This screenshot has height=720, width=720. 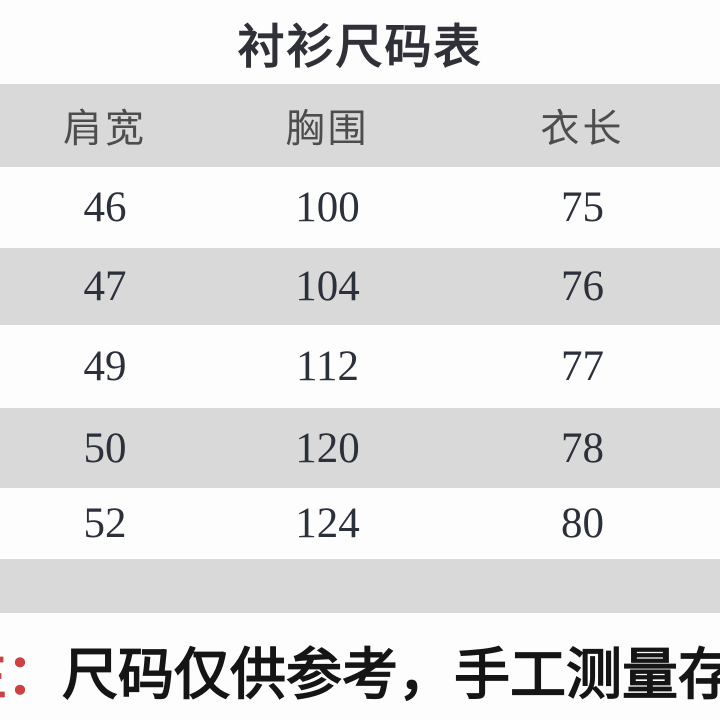 I want to click on table-header-row: 肩宽 胸围 衣长, so click(x=360, y=125).